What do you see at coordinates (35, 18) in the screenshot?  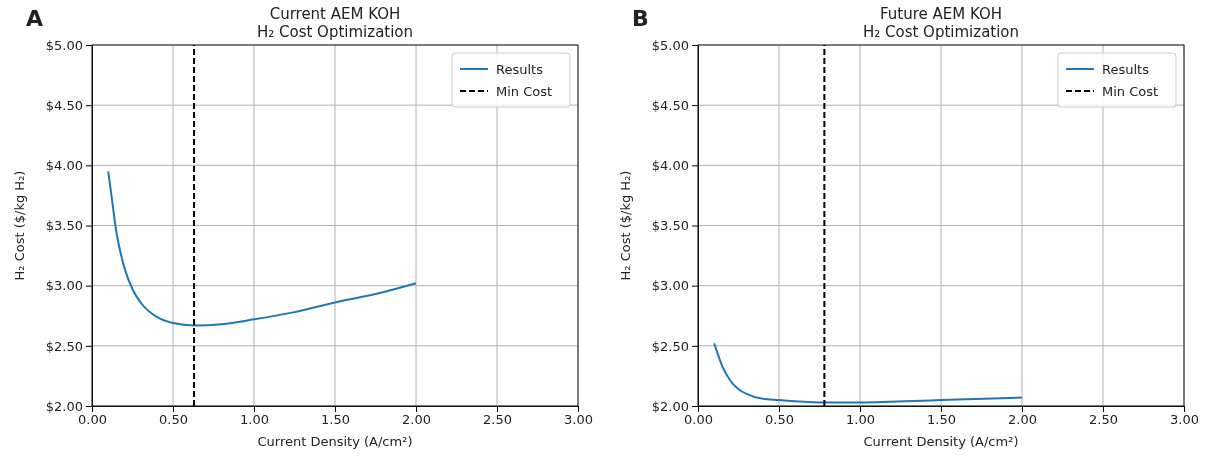 I see `text: A` at bounding box center [35, 18].